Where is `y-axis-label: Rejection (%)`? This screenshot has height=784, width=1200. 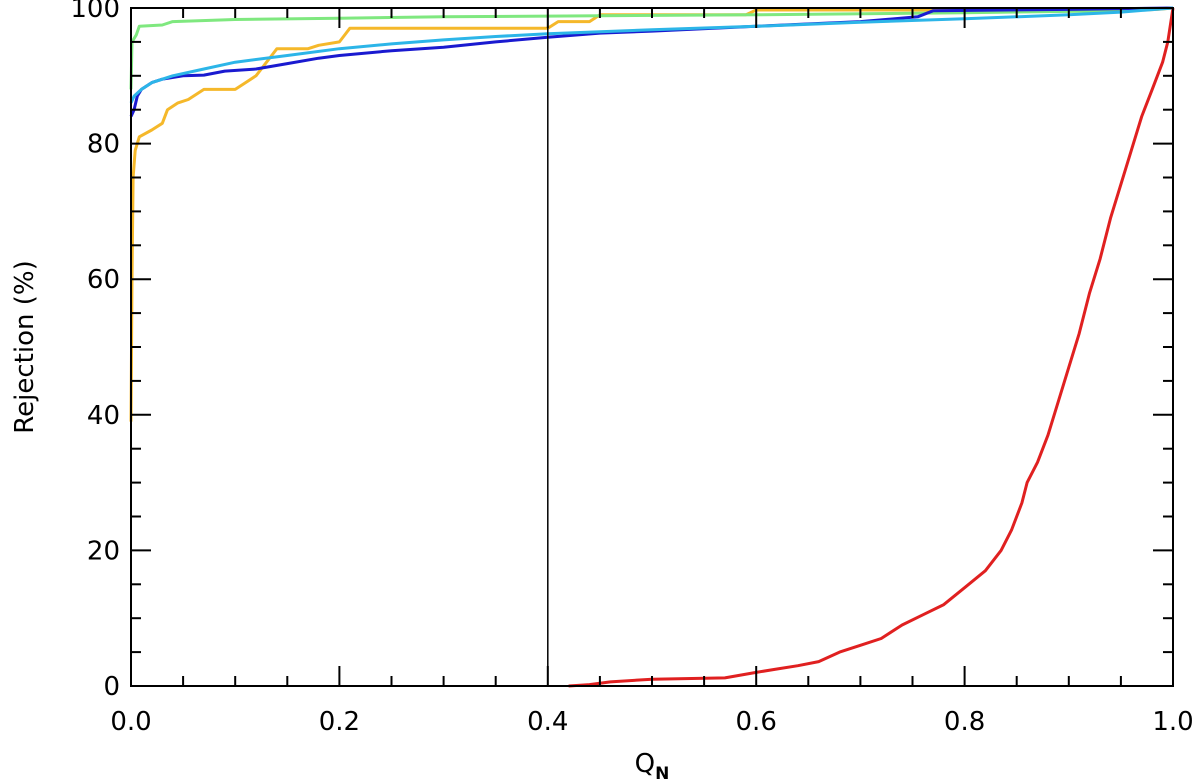 y-axis-label: Rejection (%) is located at coordinates (25, 346).